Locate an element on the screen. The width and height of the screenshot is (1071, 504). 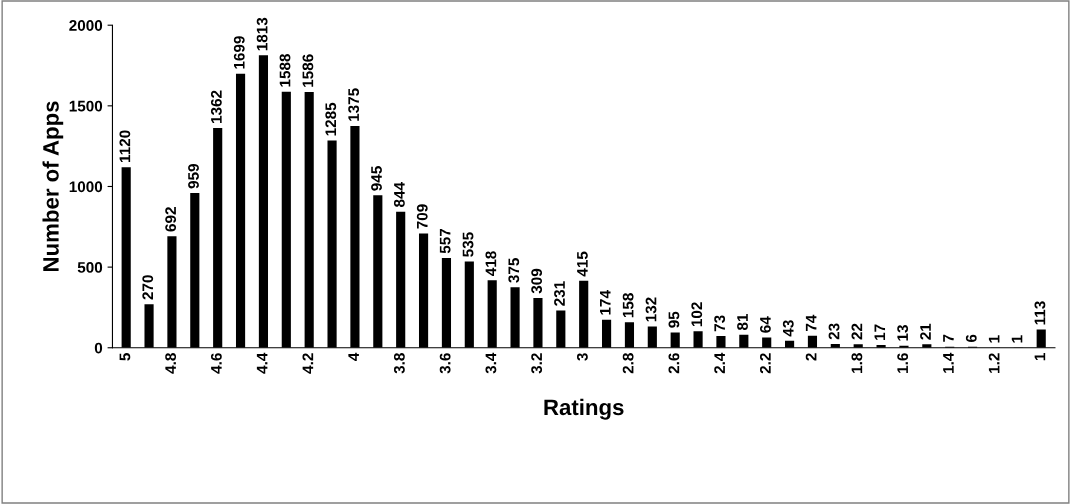
data-label: 535 is located at coordinates (468, 244).